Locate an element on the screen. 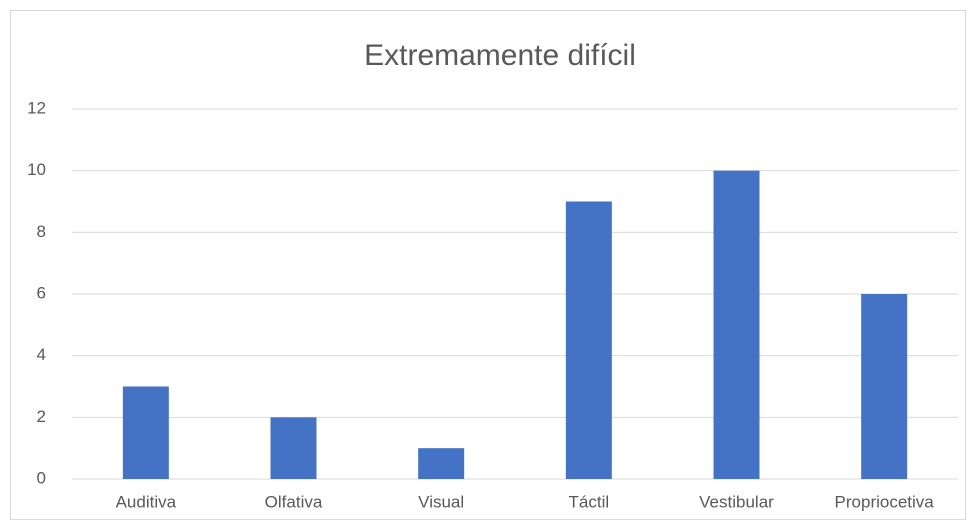 This screenshot has height=530, width=977. chart-title: Extremamente difícil is located at coordinates (500, 55).